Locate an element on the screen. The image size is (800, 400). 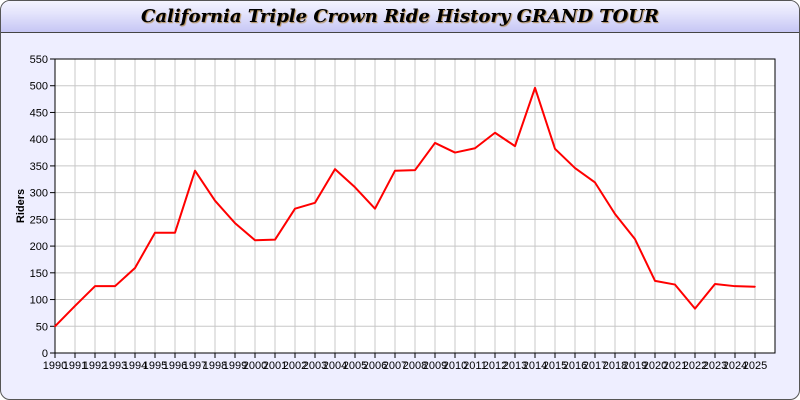
y-tick-label: 350 is located at coordinates (39, 167).